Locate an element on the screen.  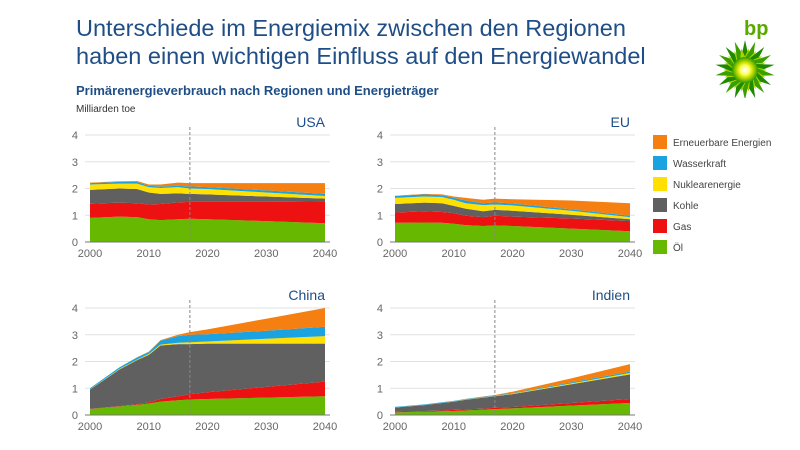
unit-label: Milliarden toe is located at coordinates (106, 109).